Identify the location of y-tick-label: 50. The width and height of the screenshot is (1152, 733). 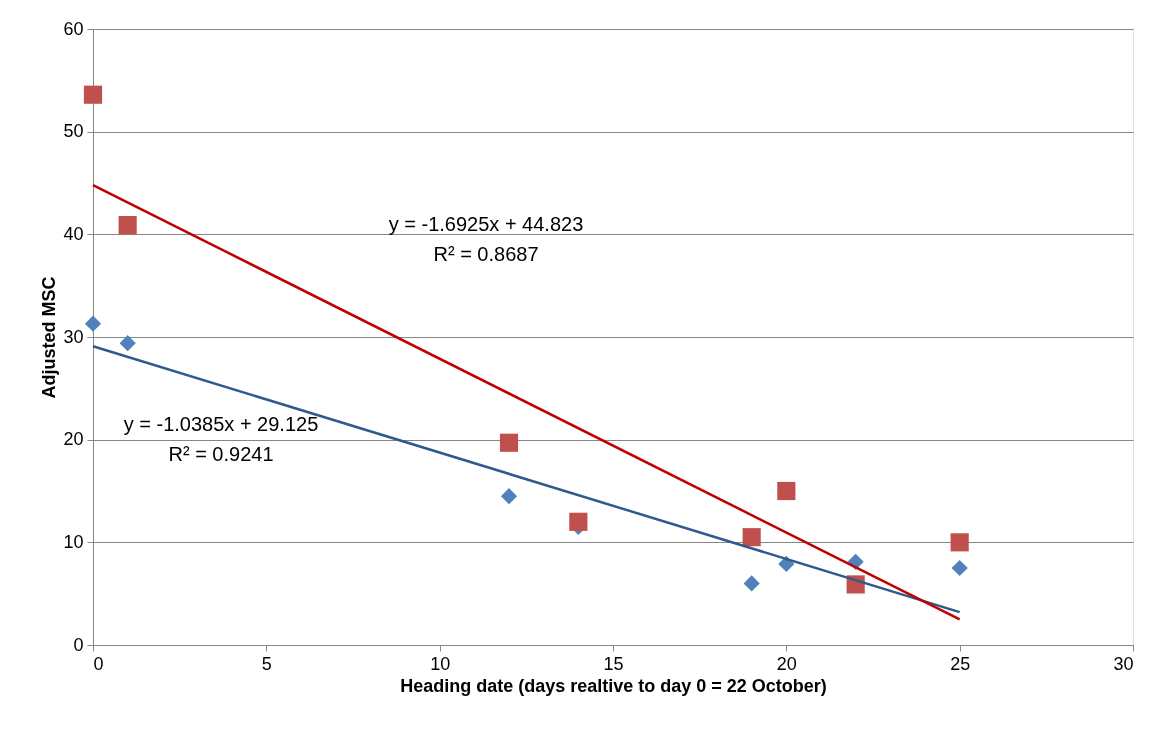
(73, 131).